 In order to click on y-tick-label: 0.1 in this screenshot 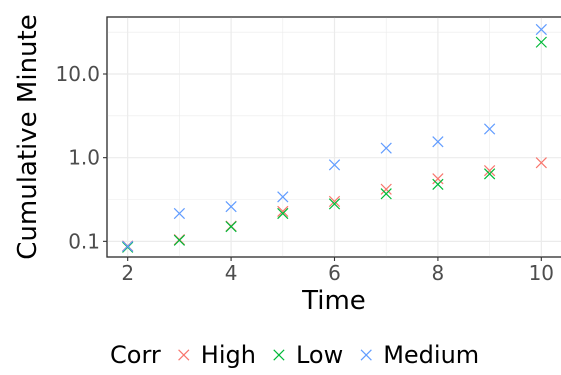, I will do `click(84, 241)`.